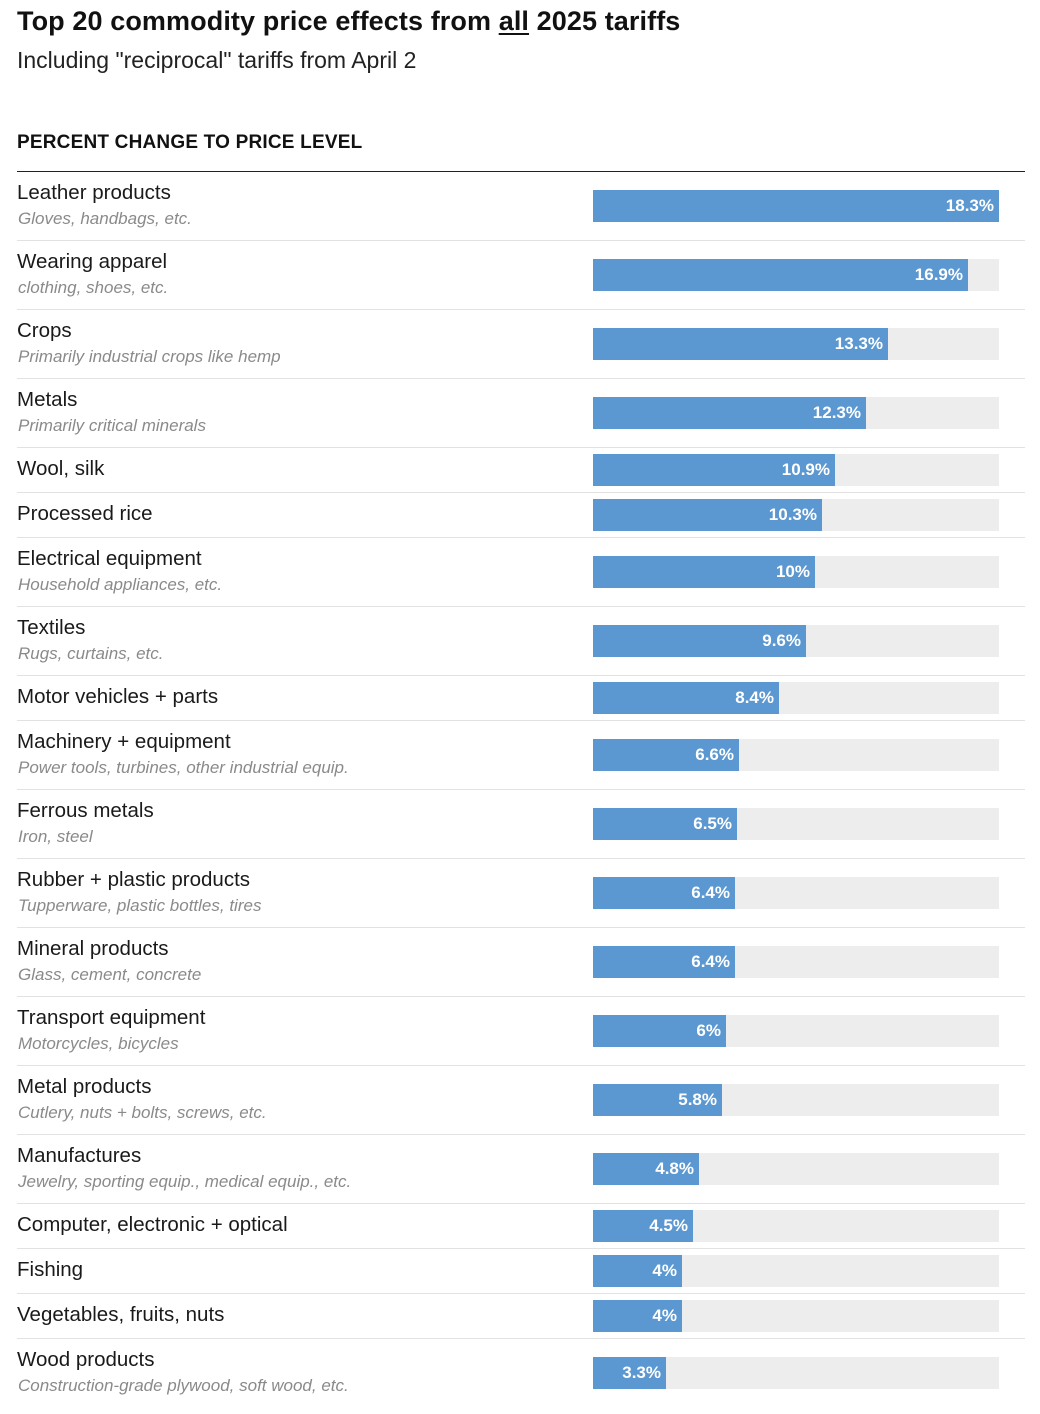 This screenshot has width=1040, height=1414. What do you see at coordinates (704, 572) in the screenshot?
I see `bar: 10%` at bounding box center [704, 572].